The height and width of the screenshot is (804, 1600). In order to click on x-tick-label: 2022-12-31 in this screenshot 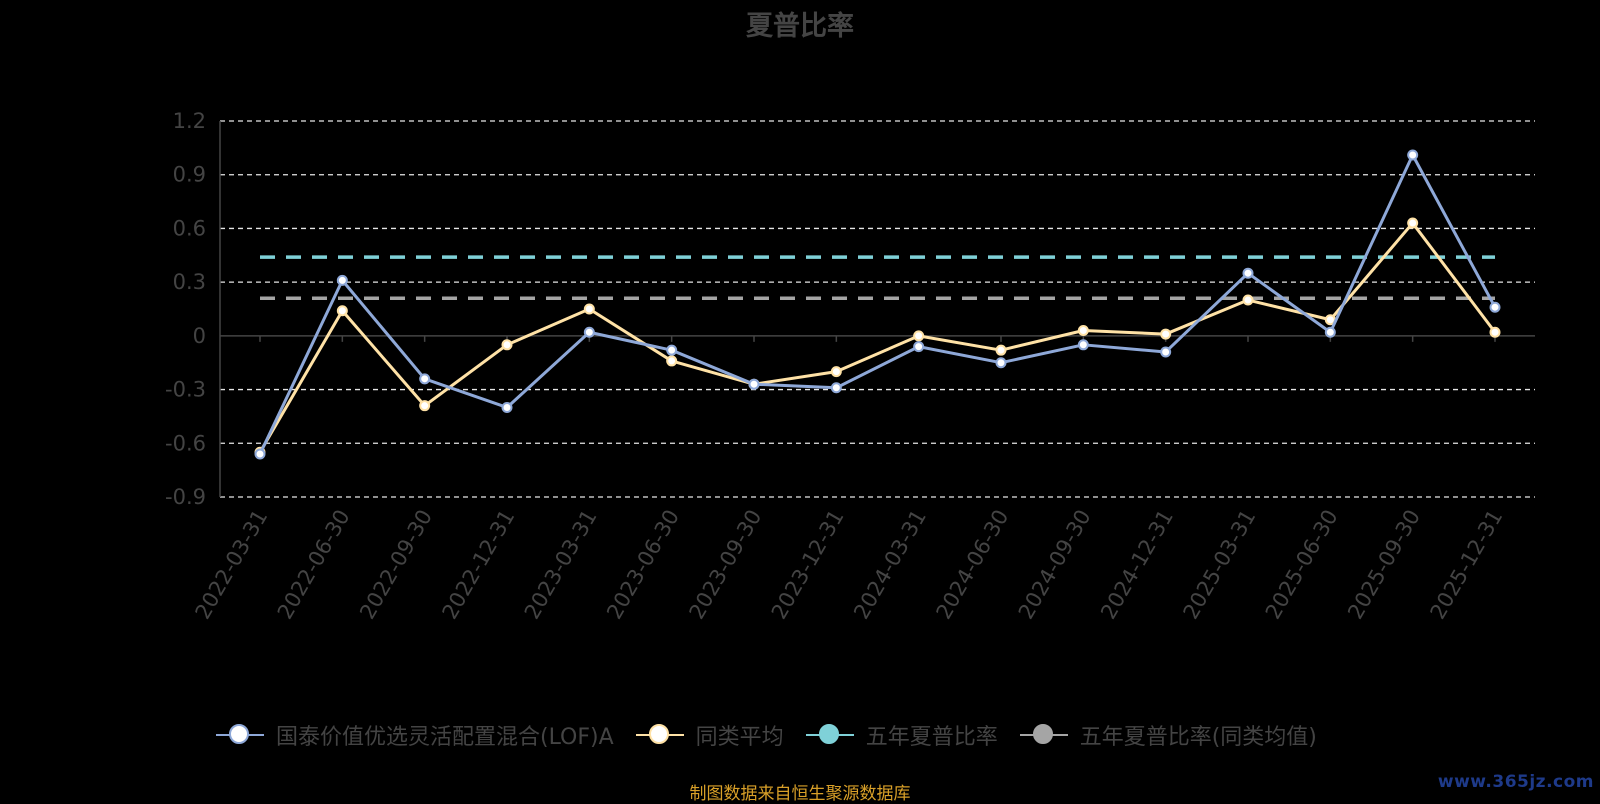, I will do `click(479, 565)`.